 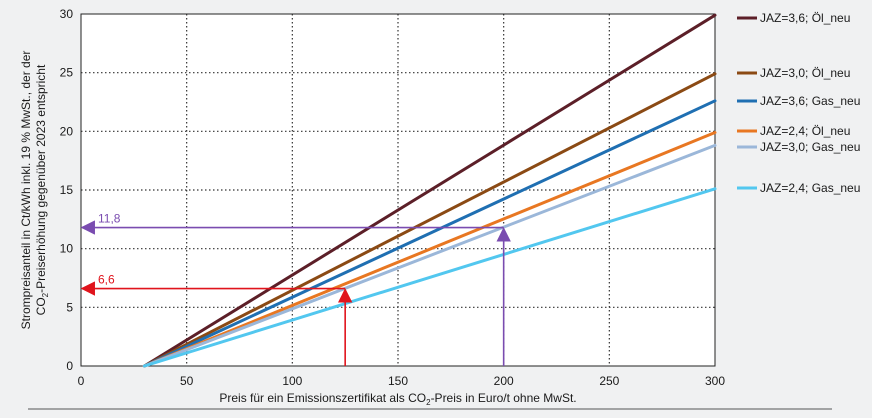 I want to click on legend-label: JAZ=2,4; Öl_neu, so click(x=805, y=131).